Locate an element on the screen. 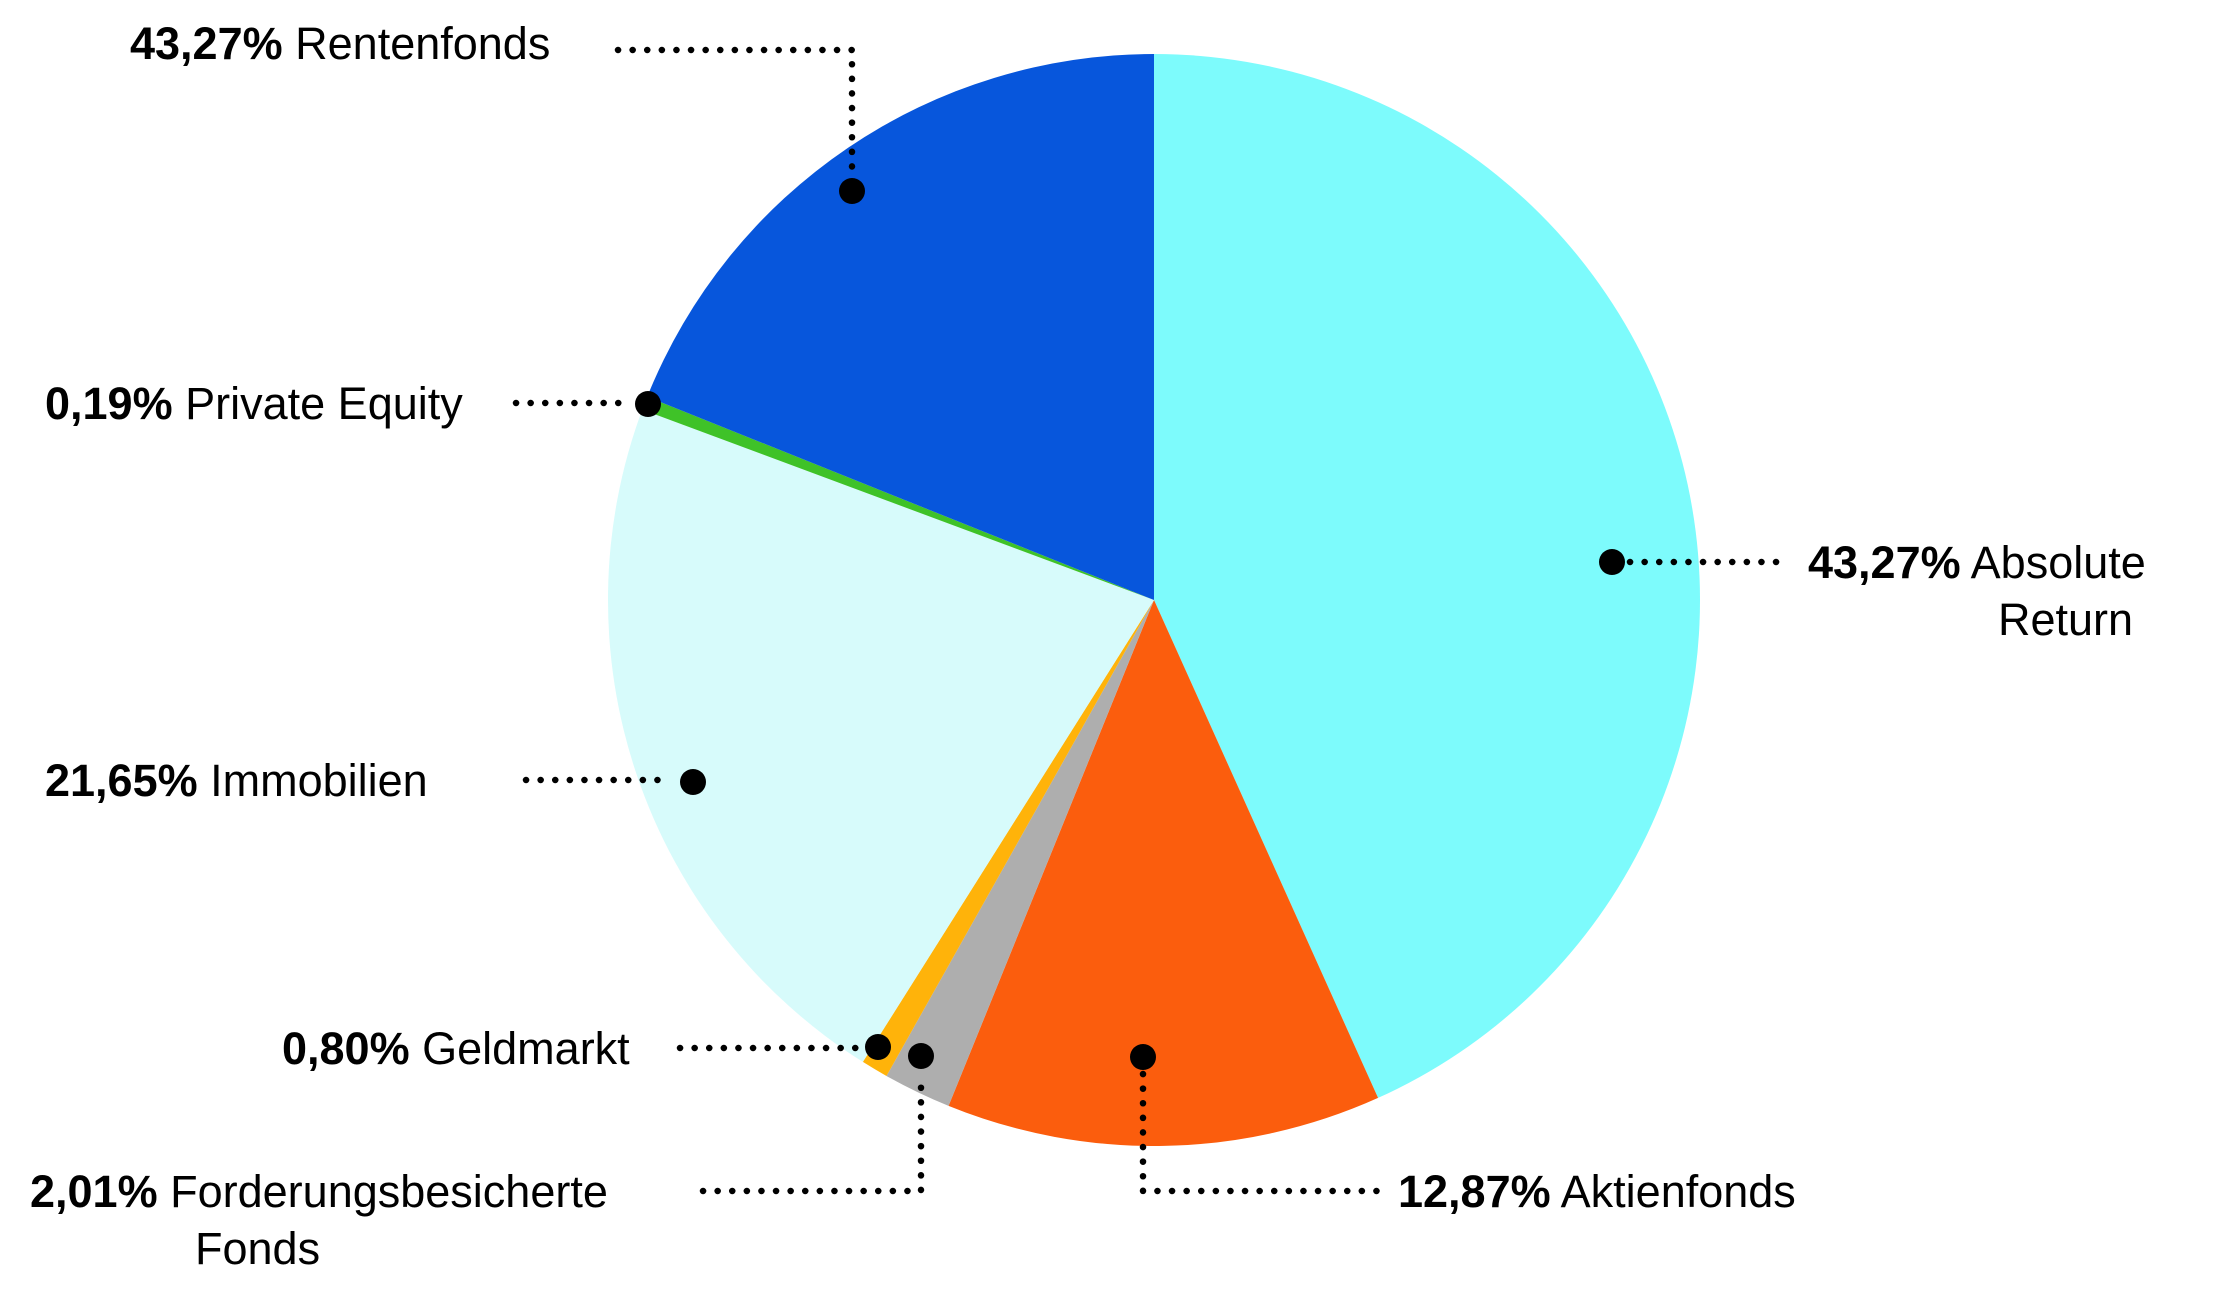  callout-immobilien: 21,65% Immobilien is located at coordinates (236, 780).